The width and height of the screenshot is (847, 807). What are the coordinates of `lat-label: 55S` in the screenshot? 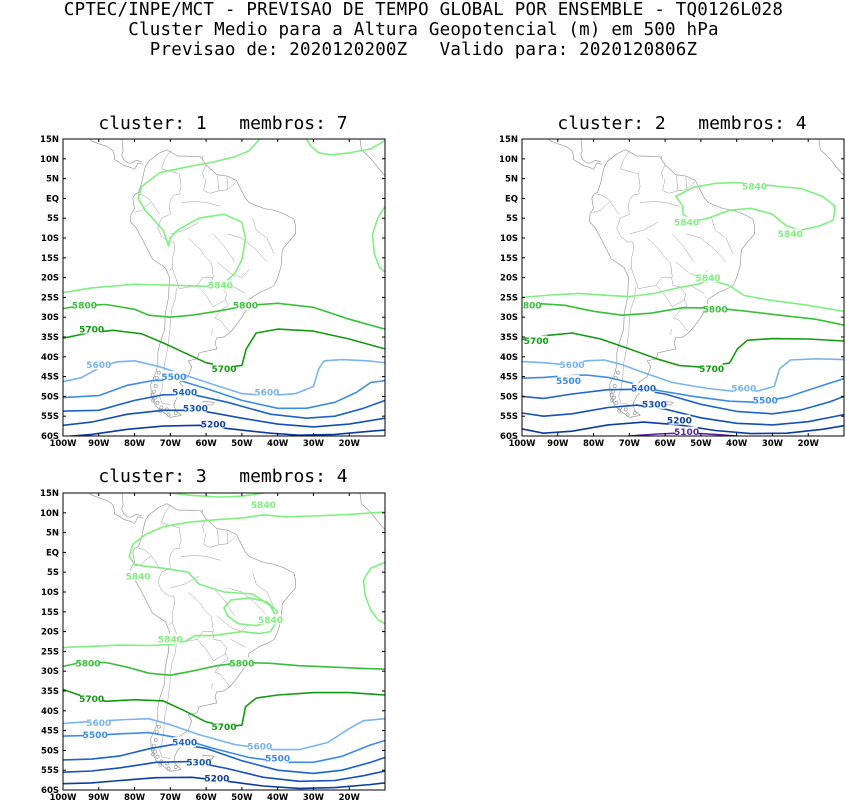 It's located at (50, 417).